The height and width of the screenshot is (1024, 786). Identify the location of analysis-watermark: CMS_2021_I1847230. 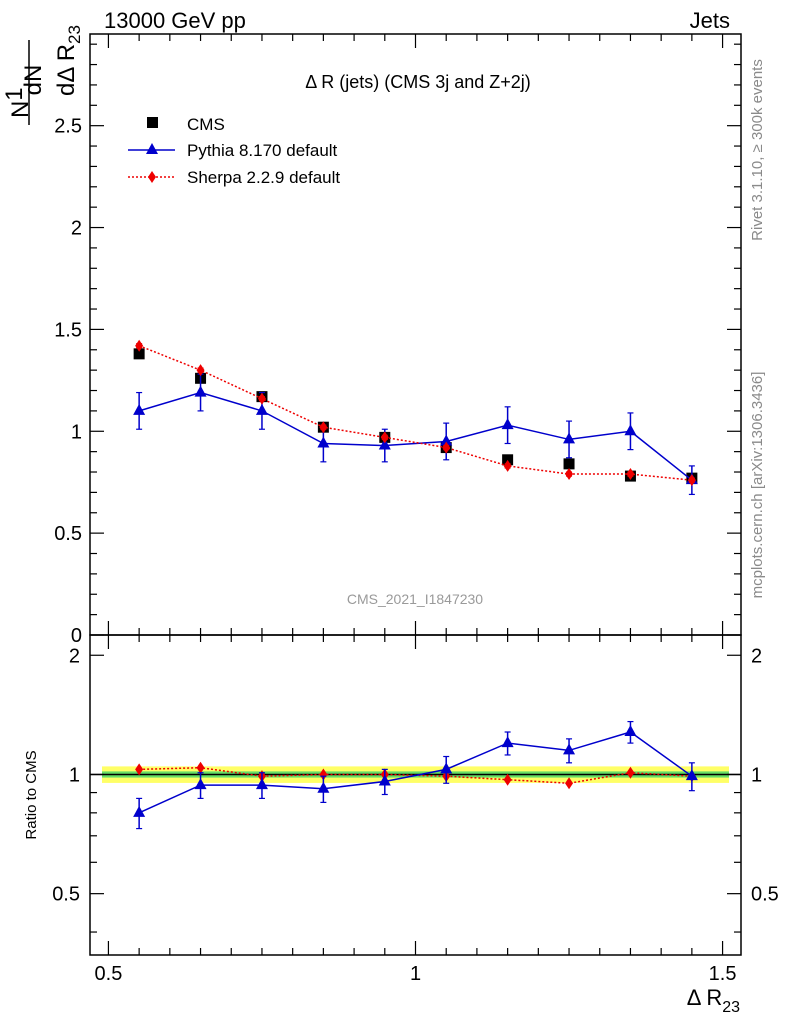
(415, 599).